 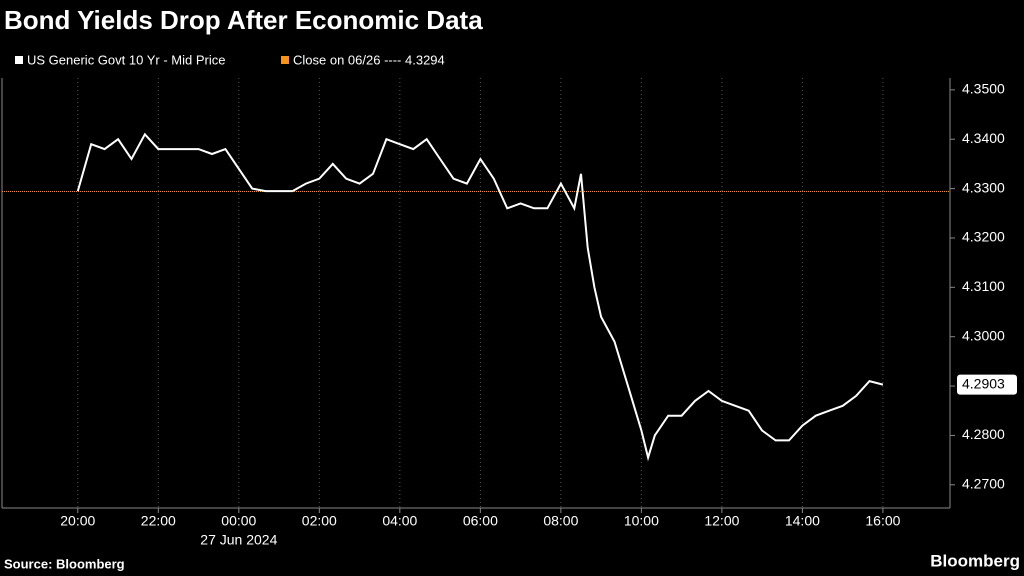 I want to click on y-tick-label: 4.3400, so click(x=983, y=138).